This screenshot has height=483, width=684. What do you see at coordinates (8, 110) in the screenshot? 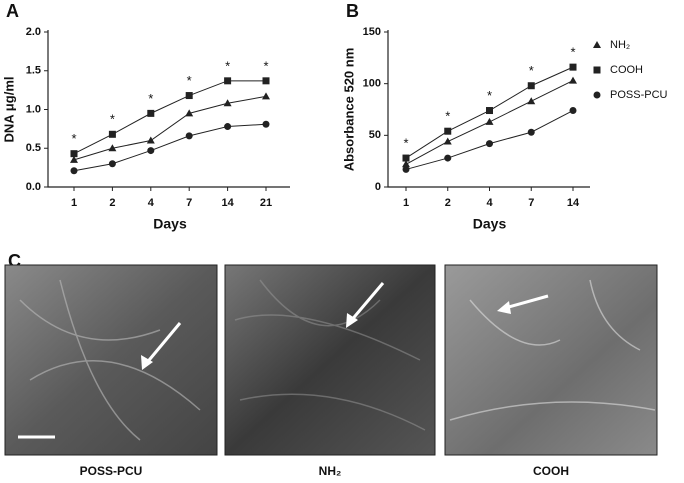
I see `y-axis-label: DNA μg/ml` at bounding box center [8, 110].